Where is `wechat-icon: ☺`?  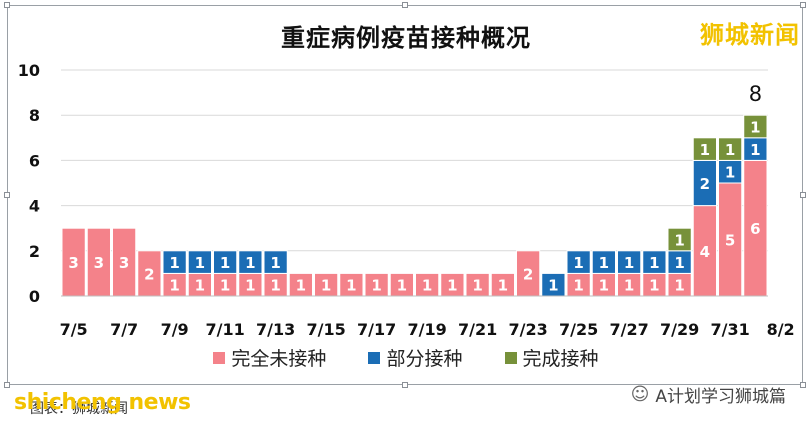 wechat-icon: ☺ is located at coordinates (640, 394).